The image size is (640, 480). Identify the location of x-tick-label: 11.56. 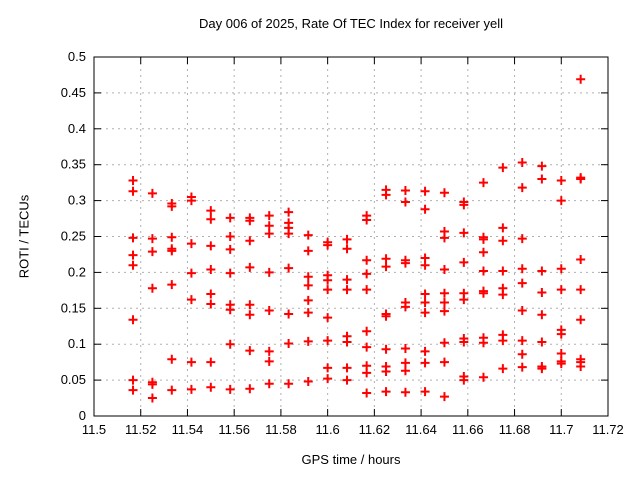
(234, 429).